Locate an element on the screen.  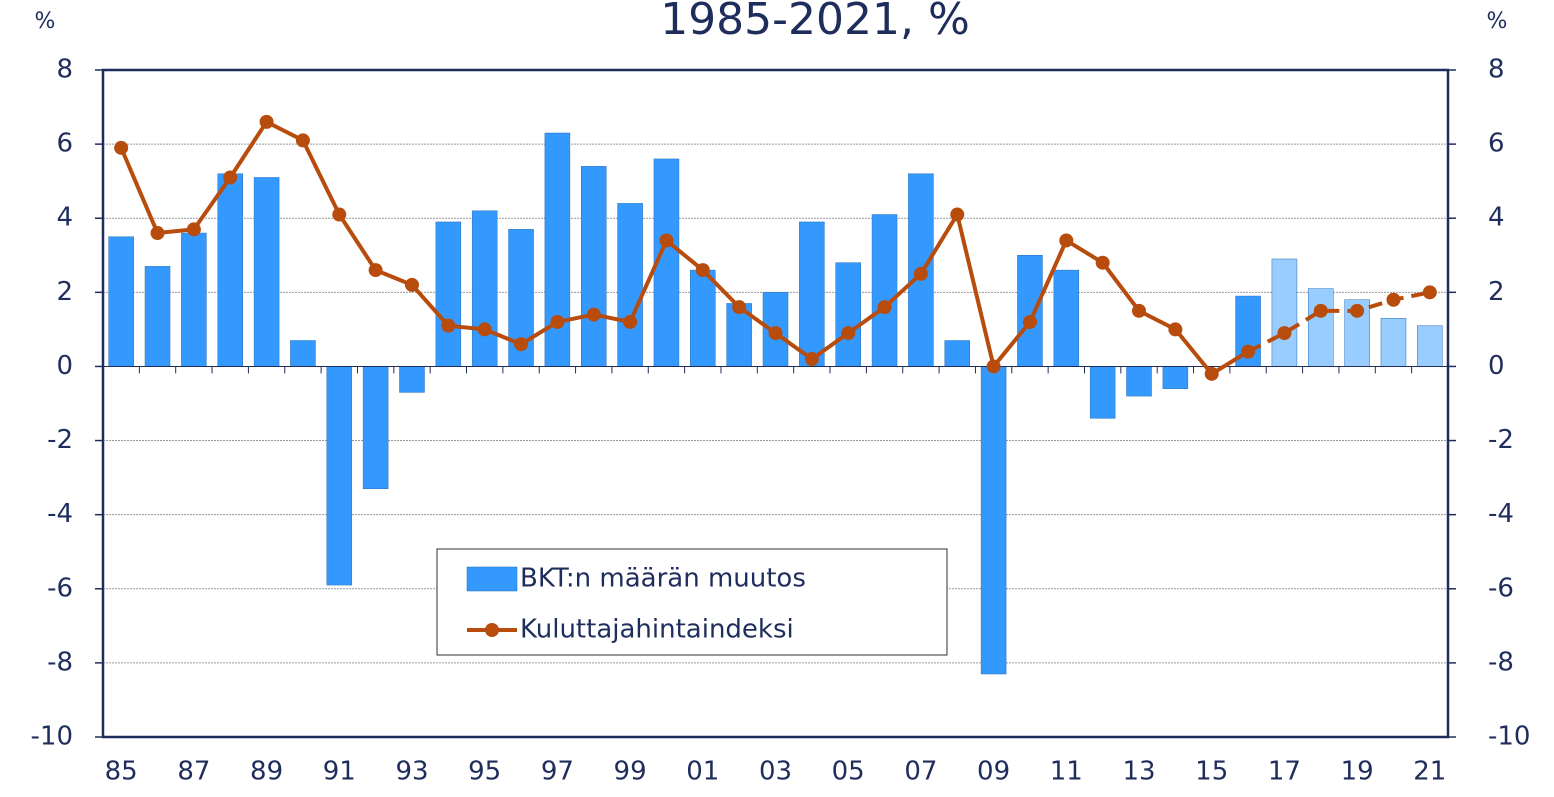
legend: BKT:n määrän muutos Kuluttajahintaindeksi is located at coordinates (692, 602).